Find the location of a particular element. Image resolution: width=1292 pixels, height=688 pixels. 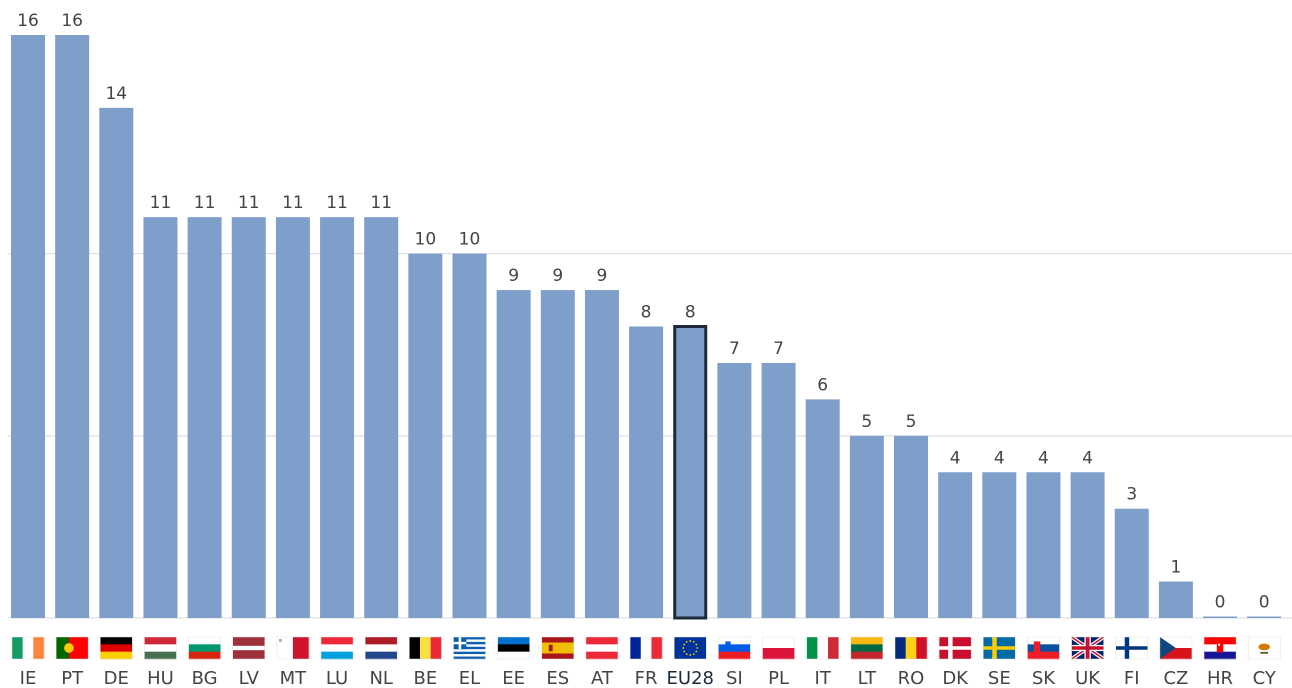

bar-hu is located at coordinates (160, 417).